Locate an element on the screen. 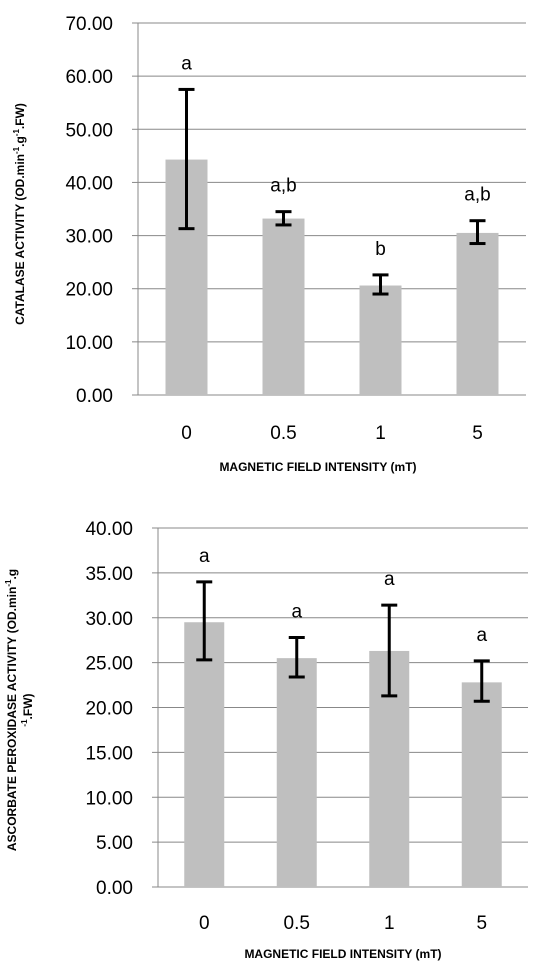 The width and height of the screenshot is (538, 966). apx-significance-labels: a a a a is located at coordinates (343, 596).